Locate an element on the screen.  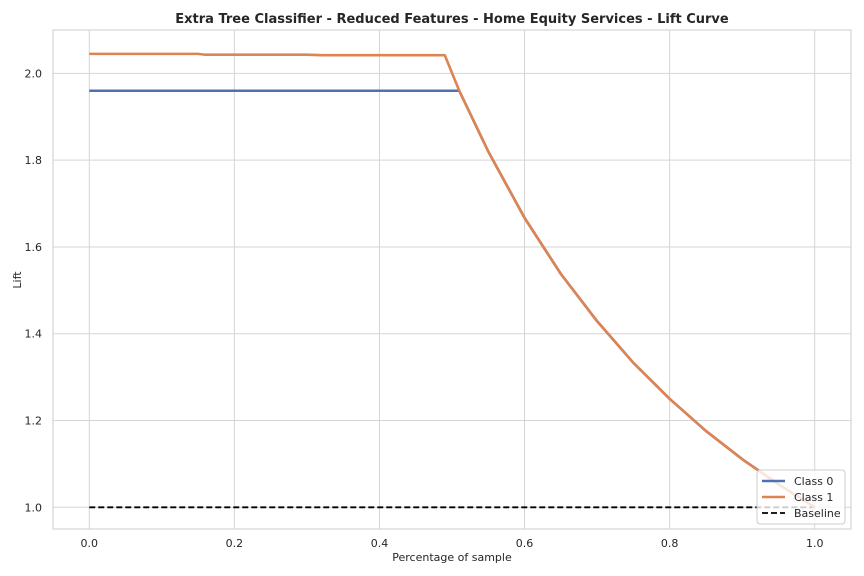
legend-box is located at coordinates (801, 497).